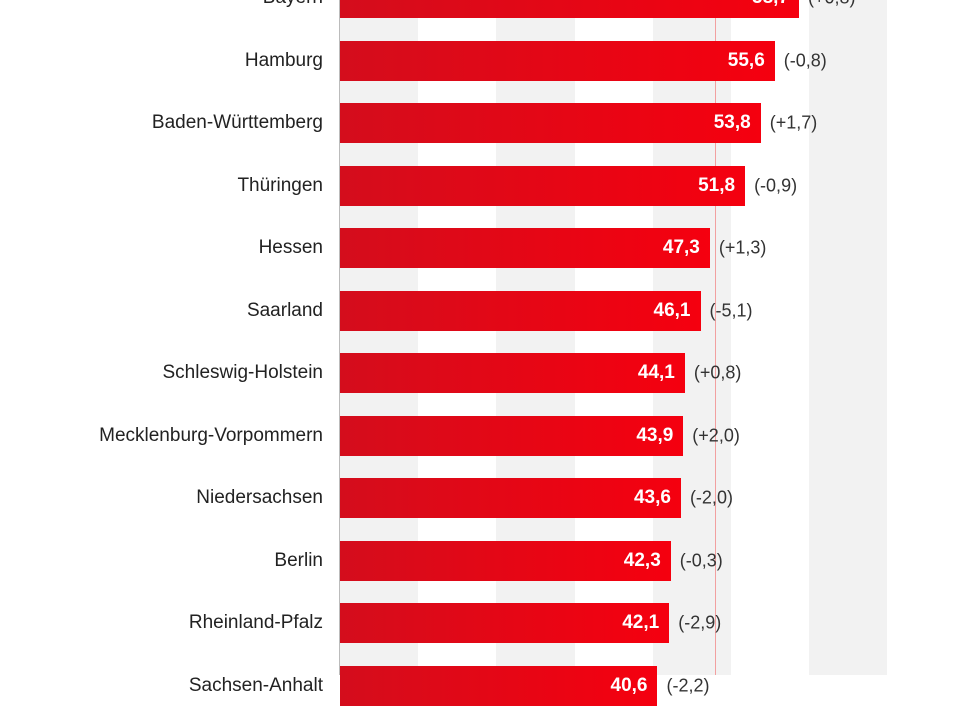 This screenshot has height=706, width=978. I want to click on change-label: (+1,7), so click(793, 122).